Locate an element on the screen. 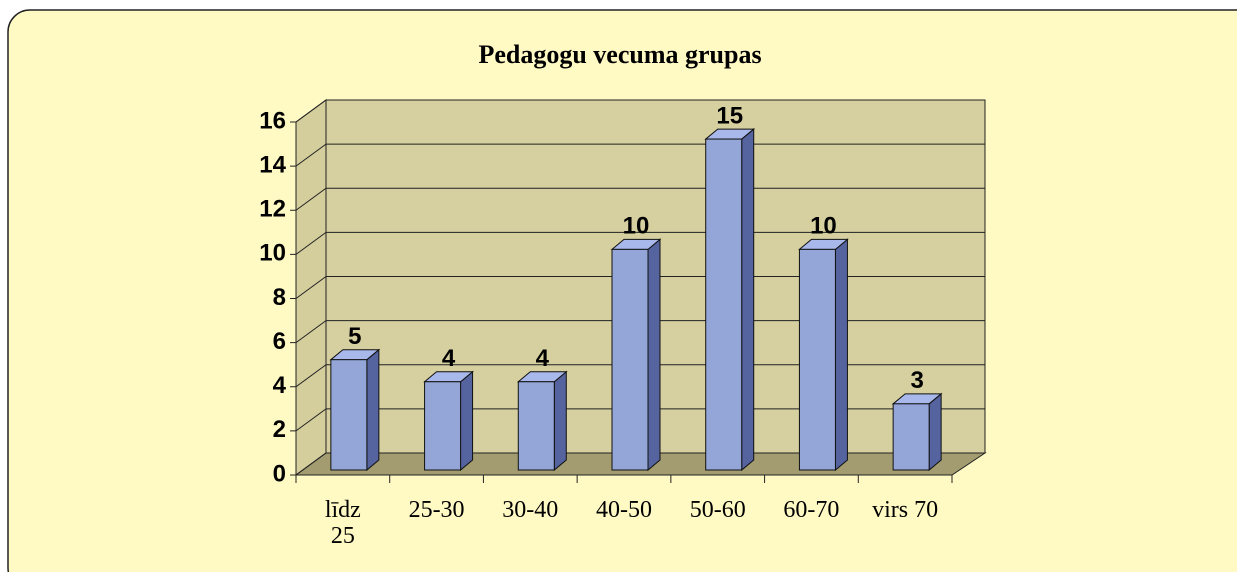  y-tick-label: 12 is located at coordinates (272, 209).